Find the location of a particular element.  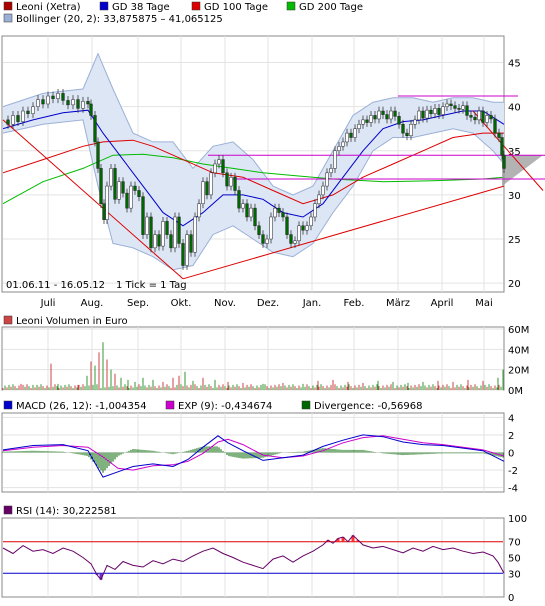

y-tick-label: -4 is located at coordinates (513, 489).